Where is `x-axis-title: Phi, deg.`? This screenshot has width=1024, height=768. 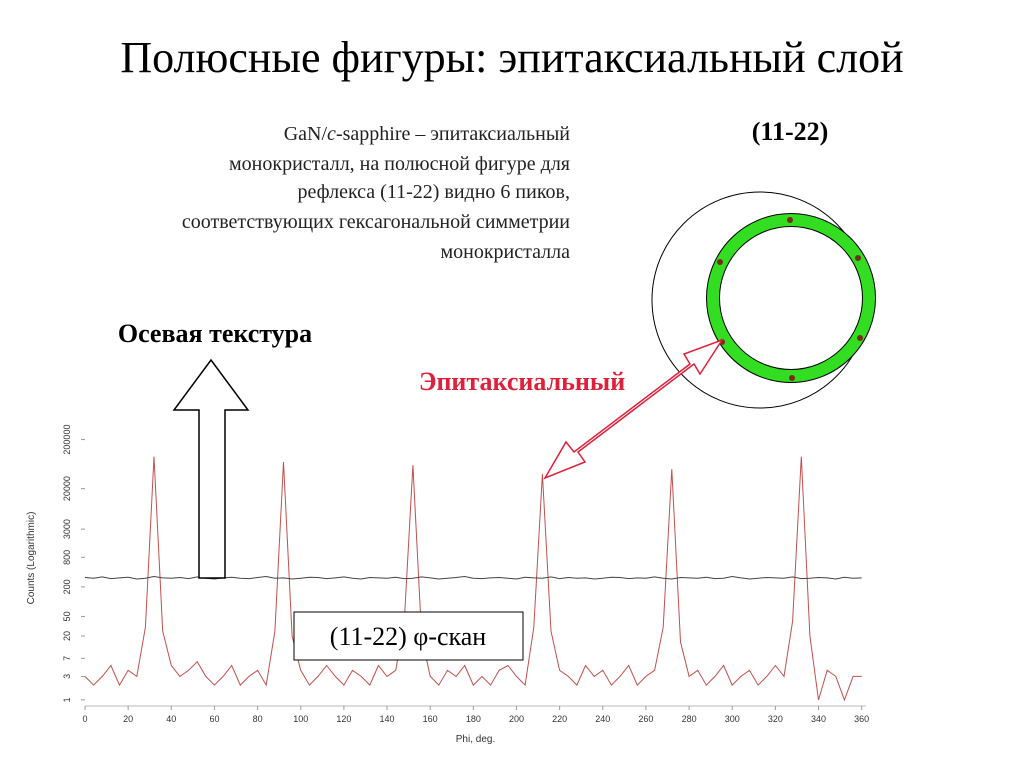 x-axis-title: Phi, deg. is located at coordinates (475, 739).